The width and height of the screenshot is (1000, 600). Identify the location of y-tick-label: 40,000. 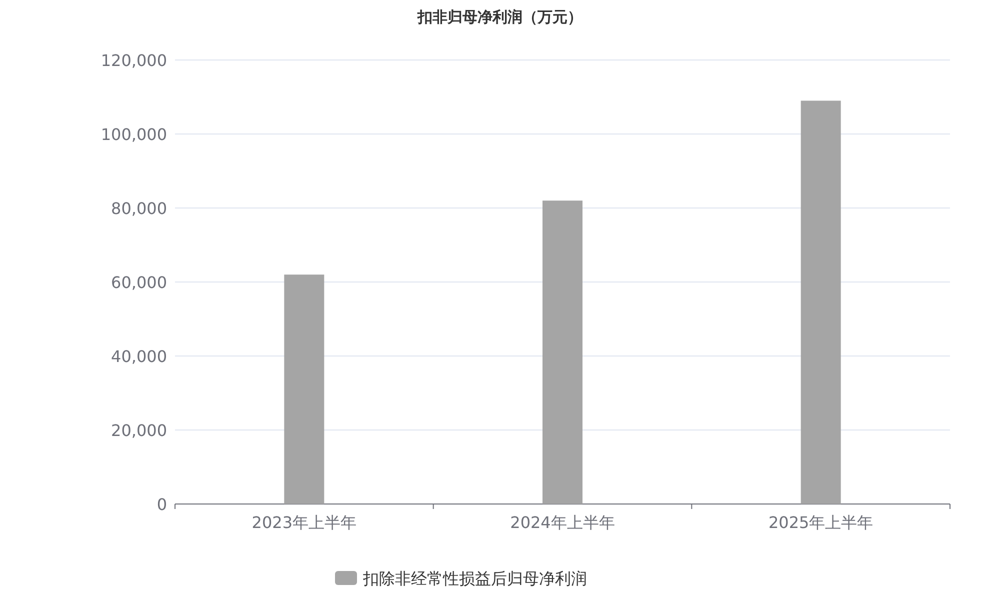
(139, 356).